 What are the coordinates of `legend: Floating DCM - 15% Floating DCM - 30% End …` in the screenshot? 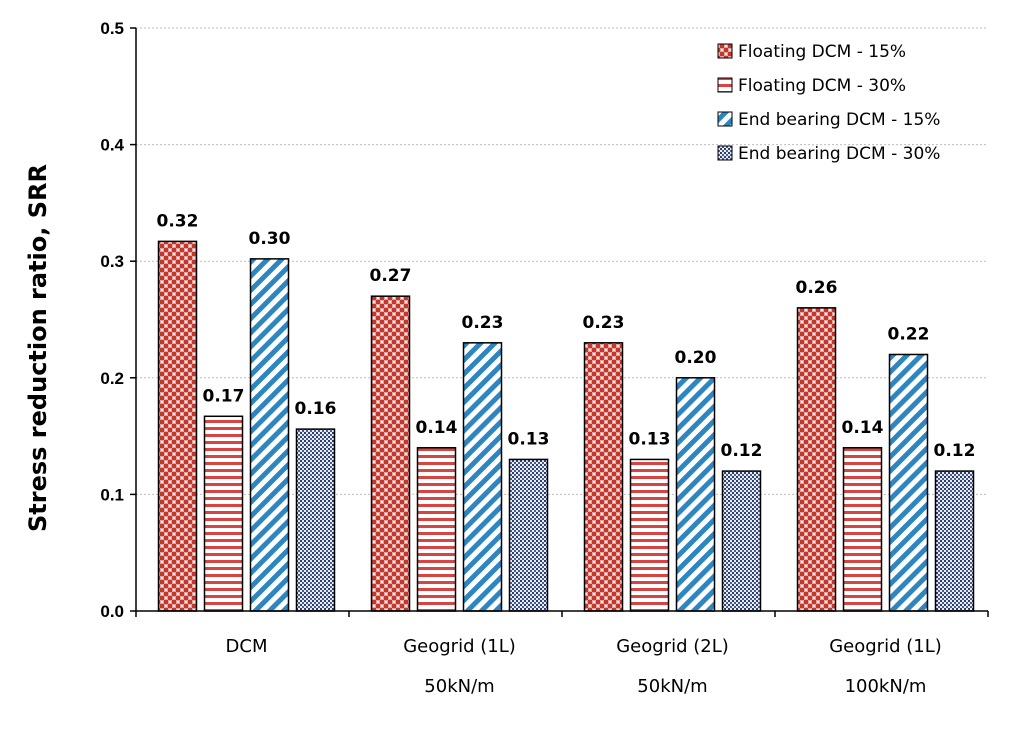 It's located at (828, 103).